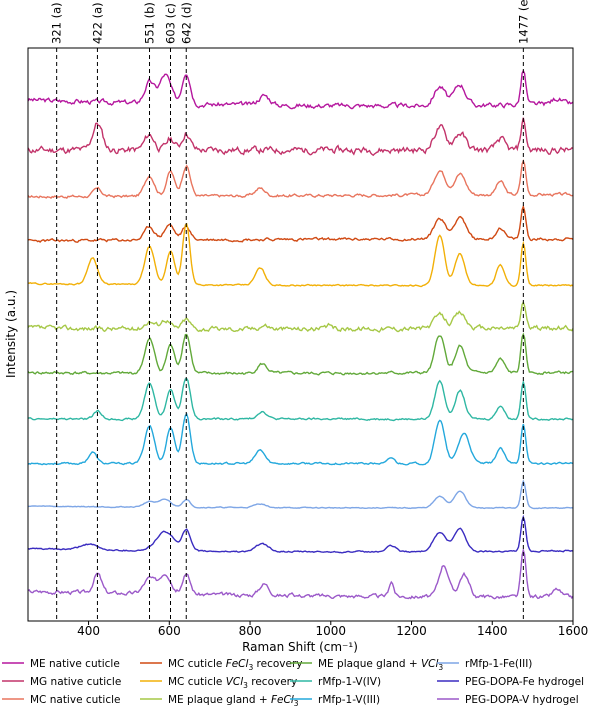  Describe the element at coordinates (186, 23) in the screenshot. I see `peak-marker-label-4: 642 (d)` at that location.